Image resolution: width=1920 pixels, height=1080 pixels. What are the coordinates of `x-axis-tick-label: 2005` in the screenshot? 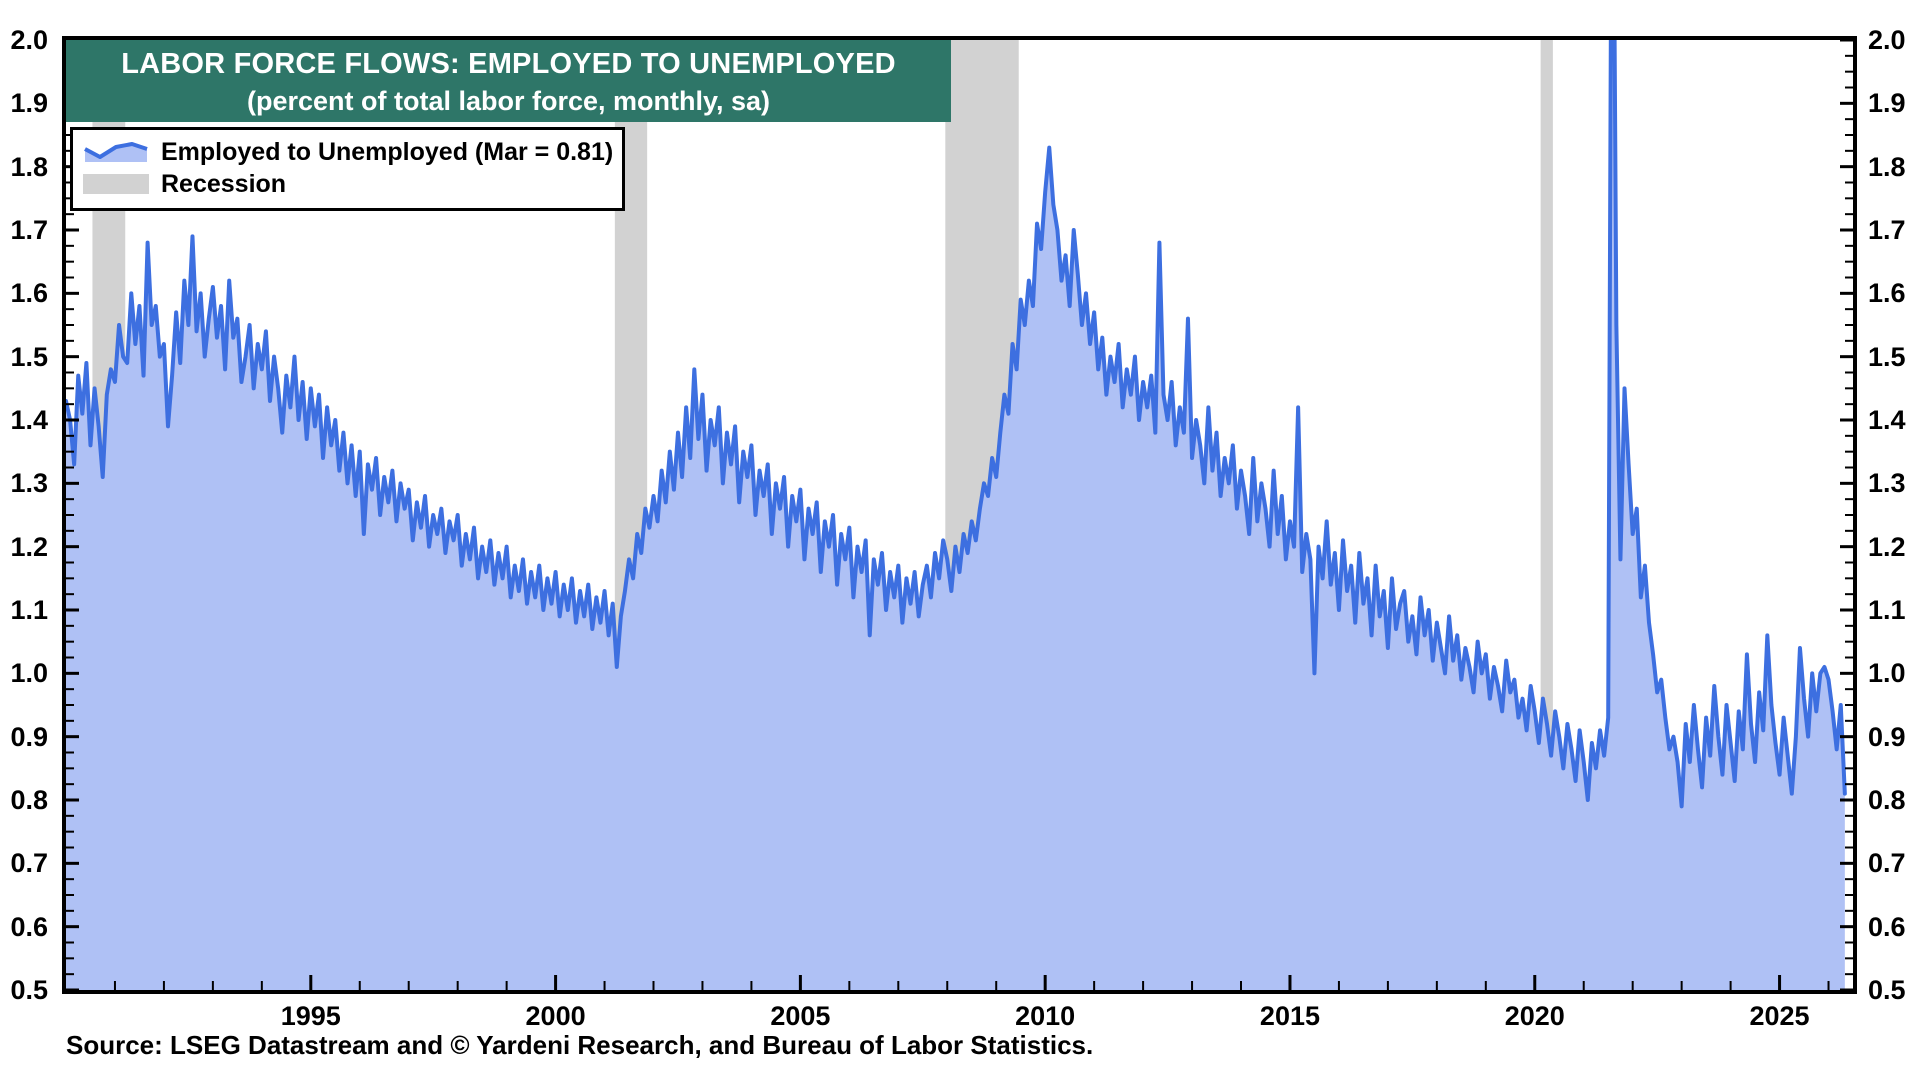 It's located at (800, 1016).